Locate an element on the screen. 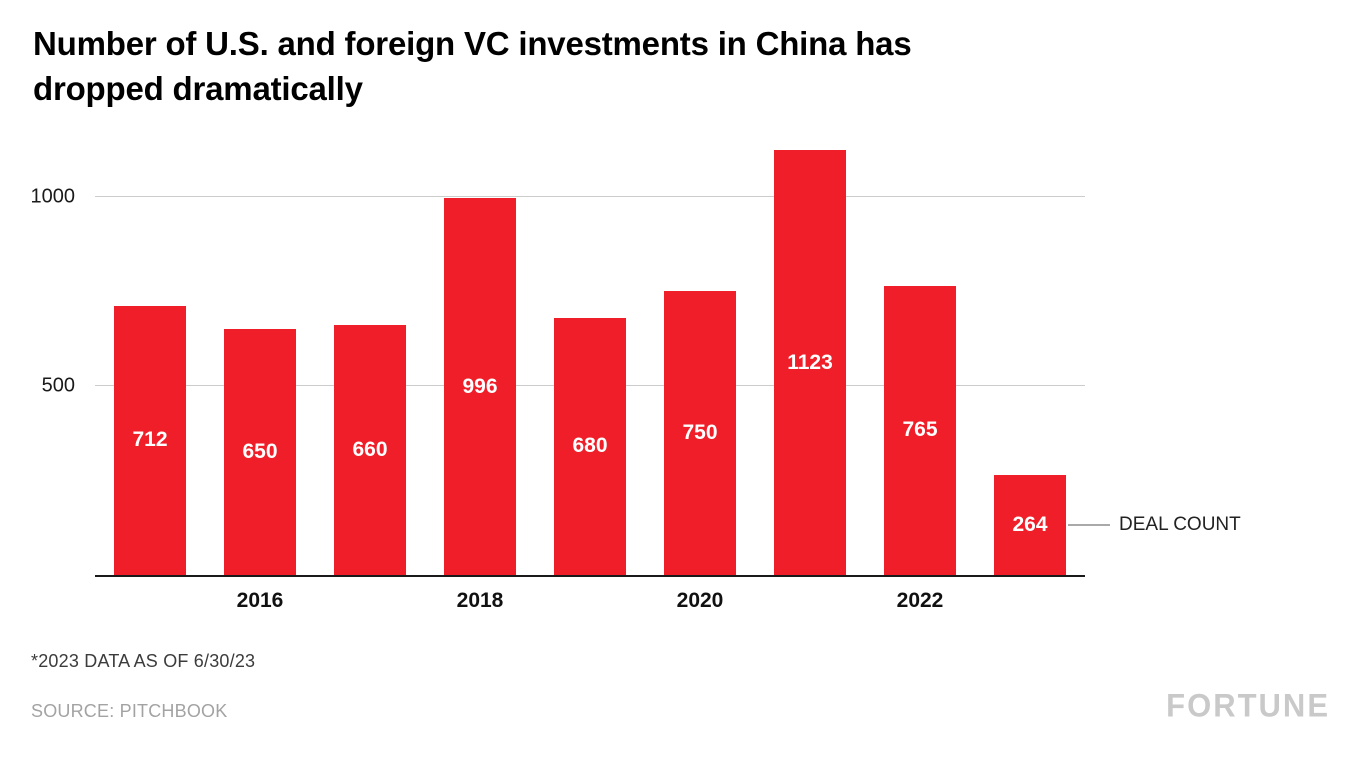 The height and width of the screenshot is (760, 1360). page-title-line2: dropped dramatically is located at coordinates (198, 88).